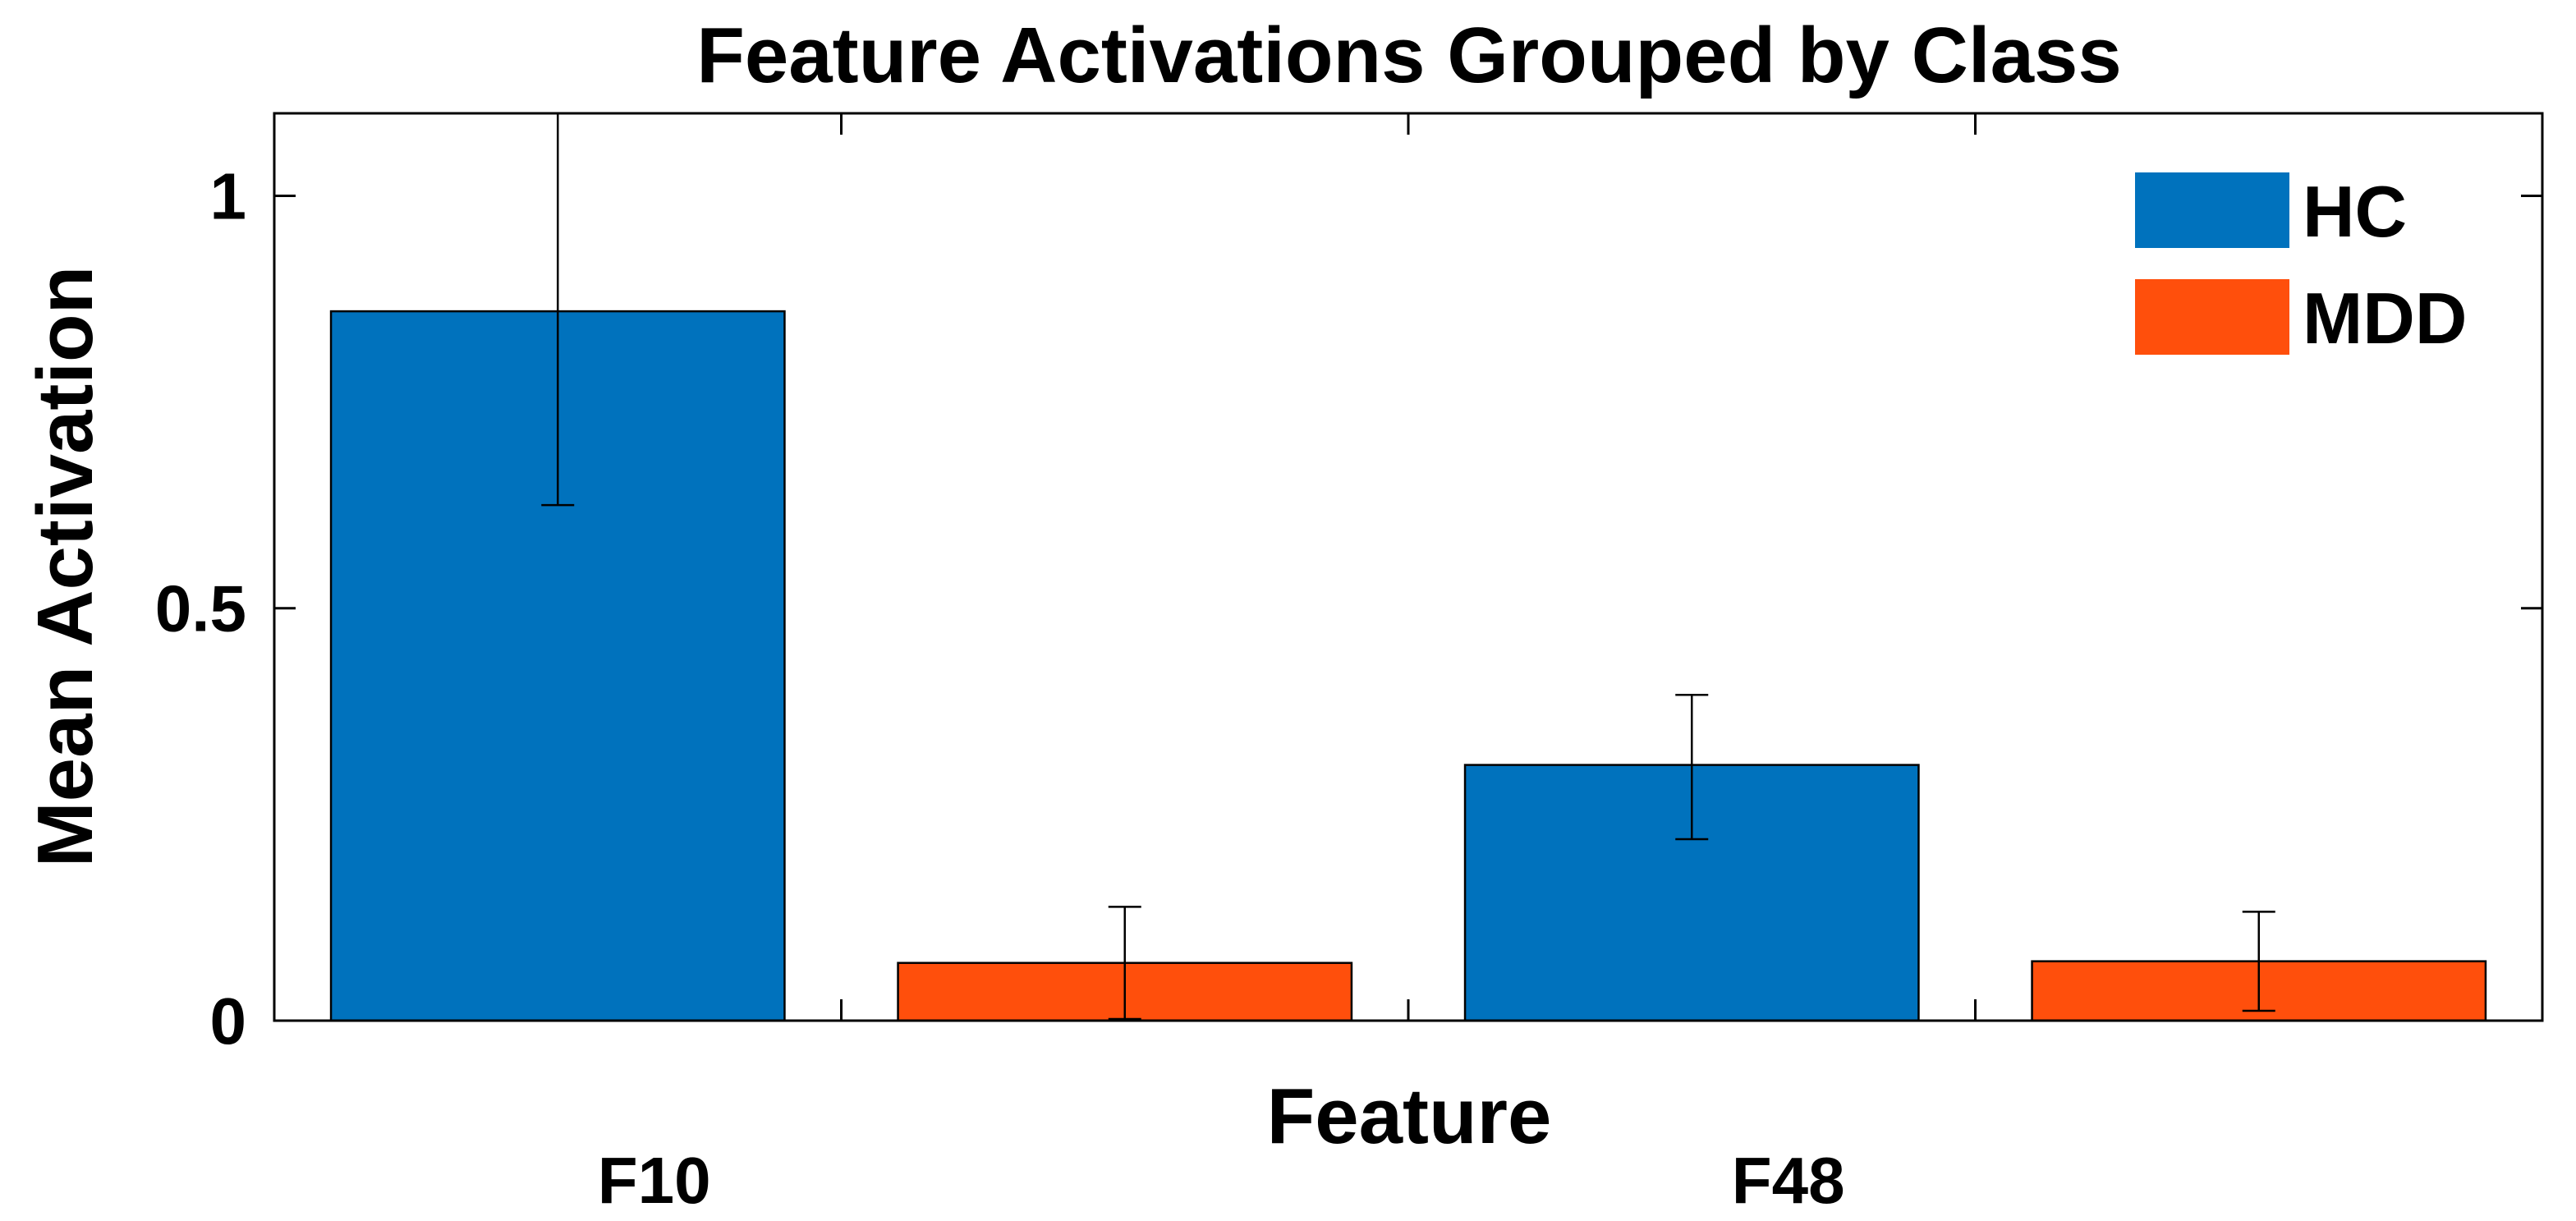 This screenshot has width=2576, height=1221. I want to click on y-tick-label: 0.5, so click(200, 608).